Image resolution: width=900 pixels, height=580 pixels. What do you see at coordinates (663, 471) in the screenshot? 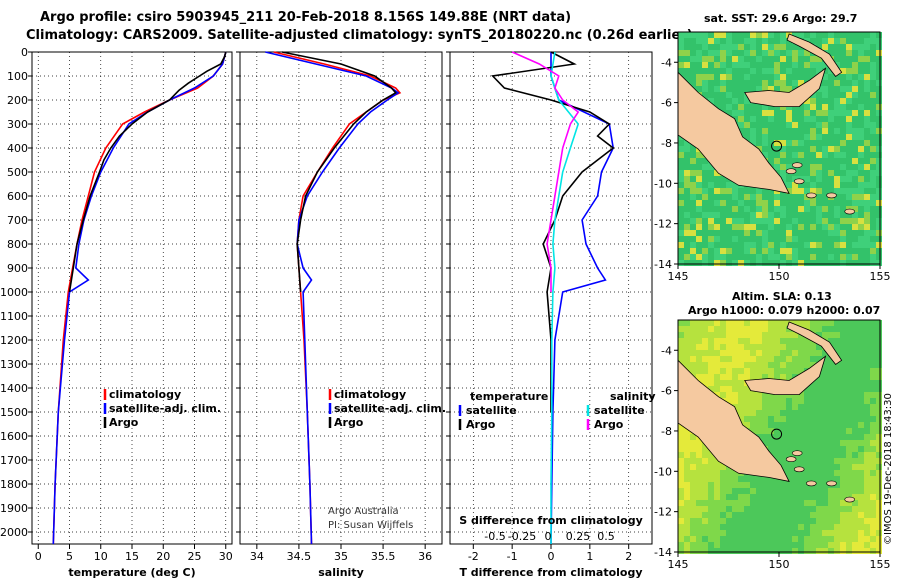
I see `map-y-tick-label: -10` at bounding box center [663, 471].